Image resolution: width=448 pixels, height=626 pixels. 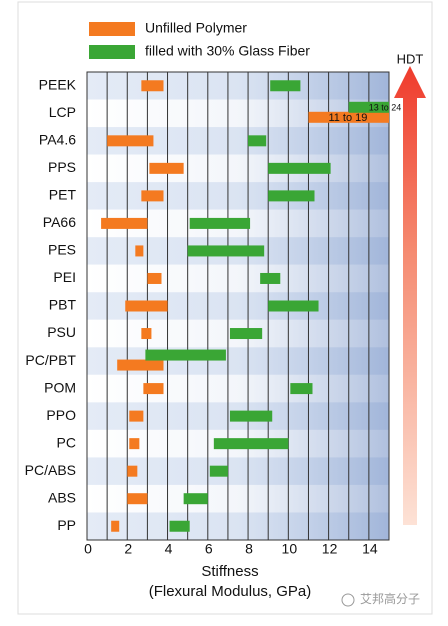 What do you see at coordinates (63, 305) in the screenshot?
I see `y-tick-label: PBT` at bounding box center [63, 305].